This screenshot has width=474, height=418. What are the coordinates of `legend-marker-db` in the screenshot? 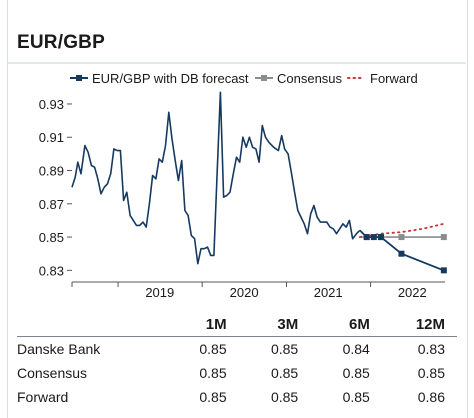 It's located at (79, 78).